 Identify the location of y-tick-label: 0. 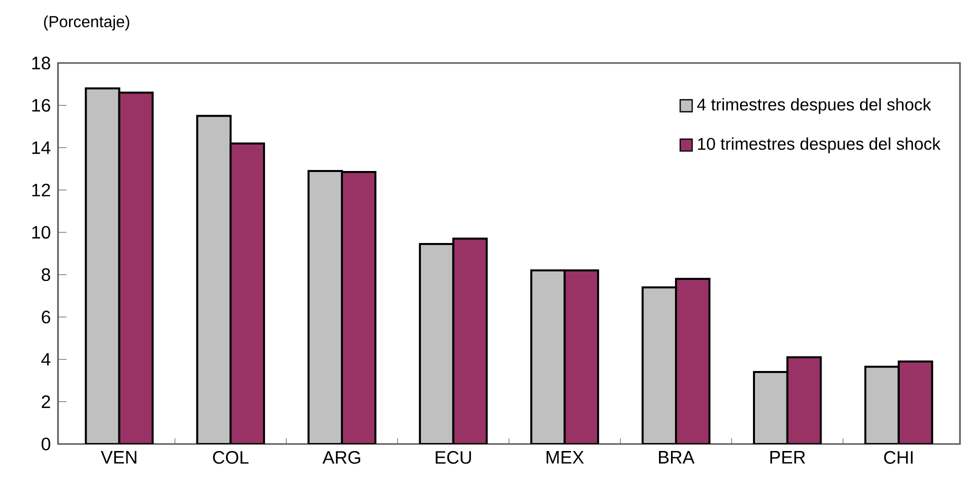
(46, 444).